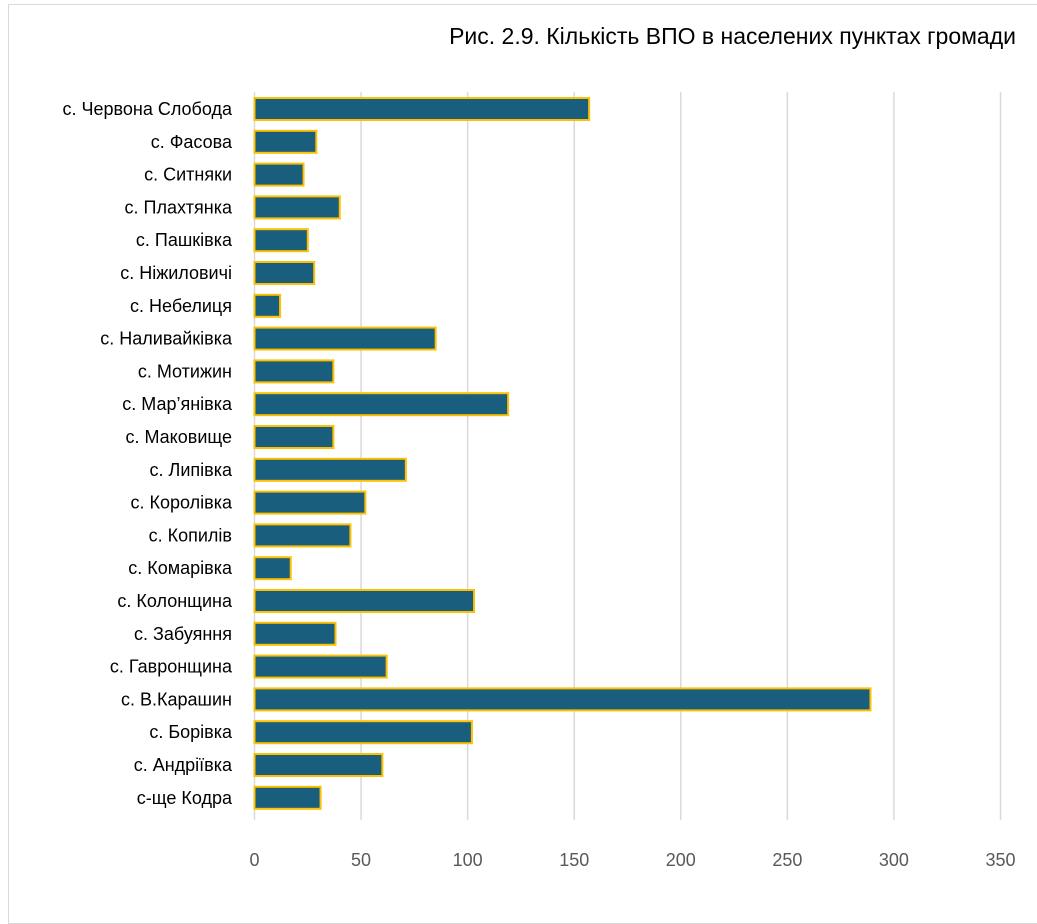 This screenshot has height=924, width=1037. Describe the element at coordinates (191, 470) in the screenshot. I see `category-label: с. Липівка` at that location.